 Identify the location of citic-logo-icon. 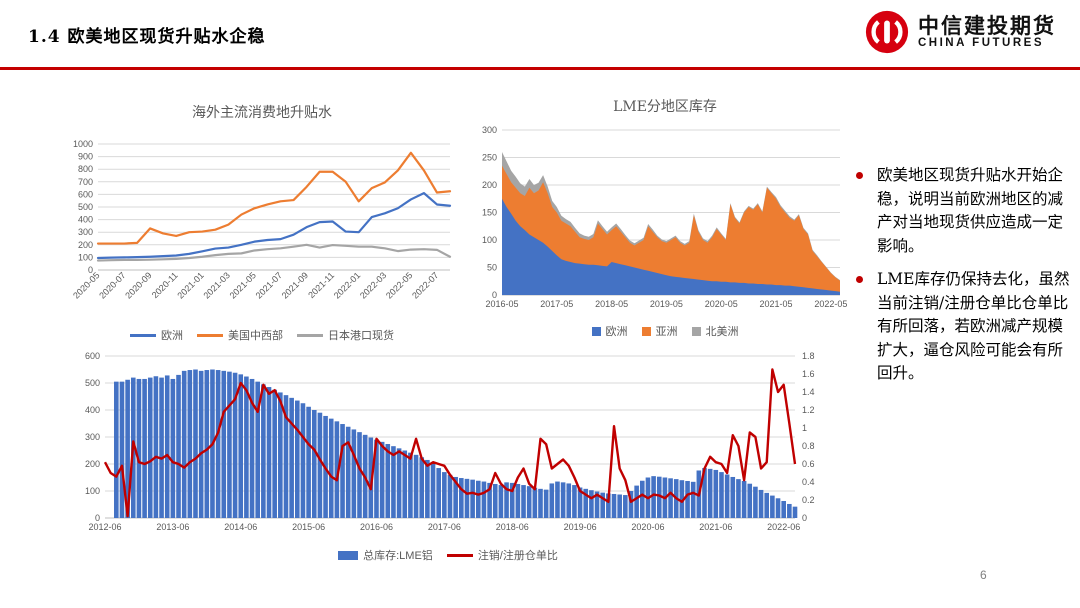
(887, 32).